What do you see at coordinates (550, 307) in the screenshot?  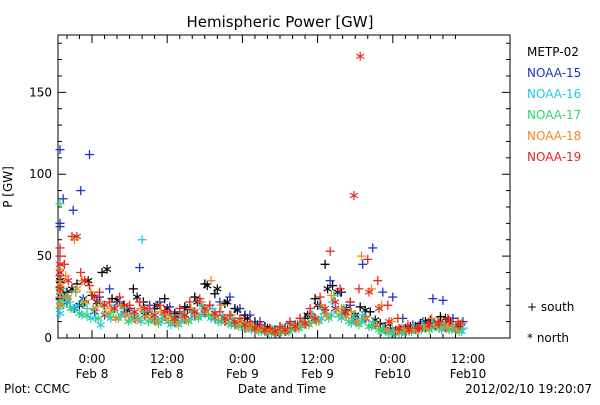 I see `symbol-legend-entry: + south` at bounding box center [550, 307].